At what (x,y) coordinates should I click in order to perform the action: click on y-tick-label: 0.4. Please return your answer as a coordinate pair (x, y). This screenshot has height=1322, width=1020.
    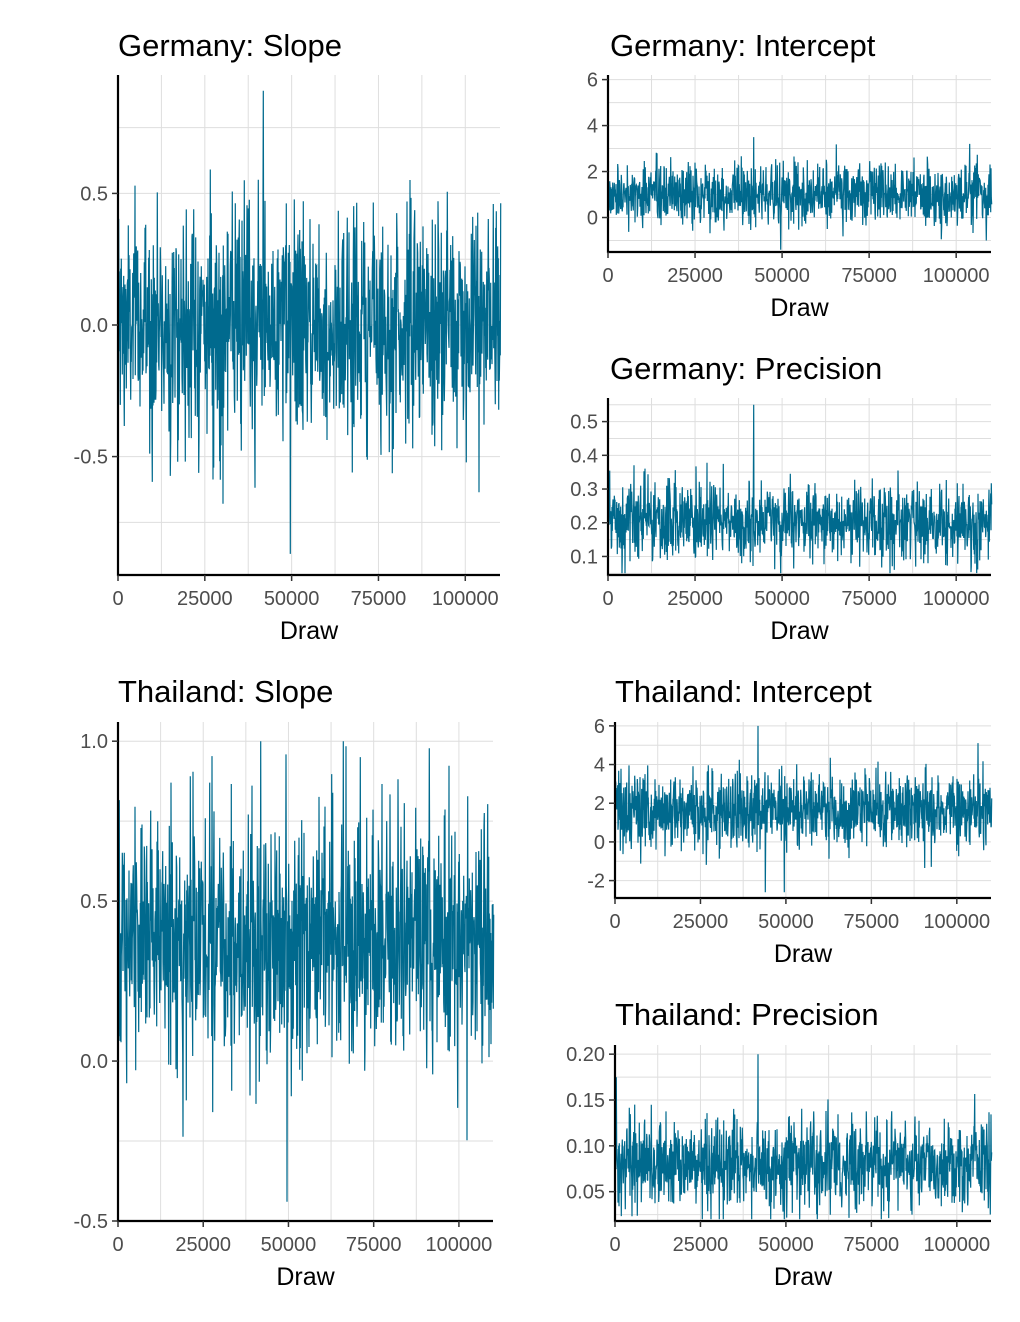
    Looking at the image, I should click on (584, 456).